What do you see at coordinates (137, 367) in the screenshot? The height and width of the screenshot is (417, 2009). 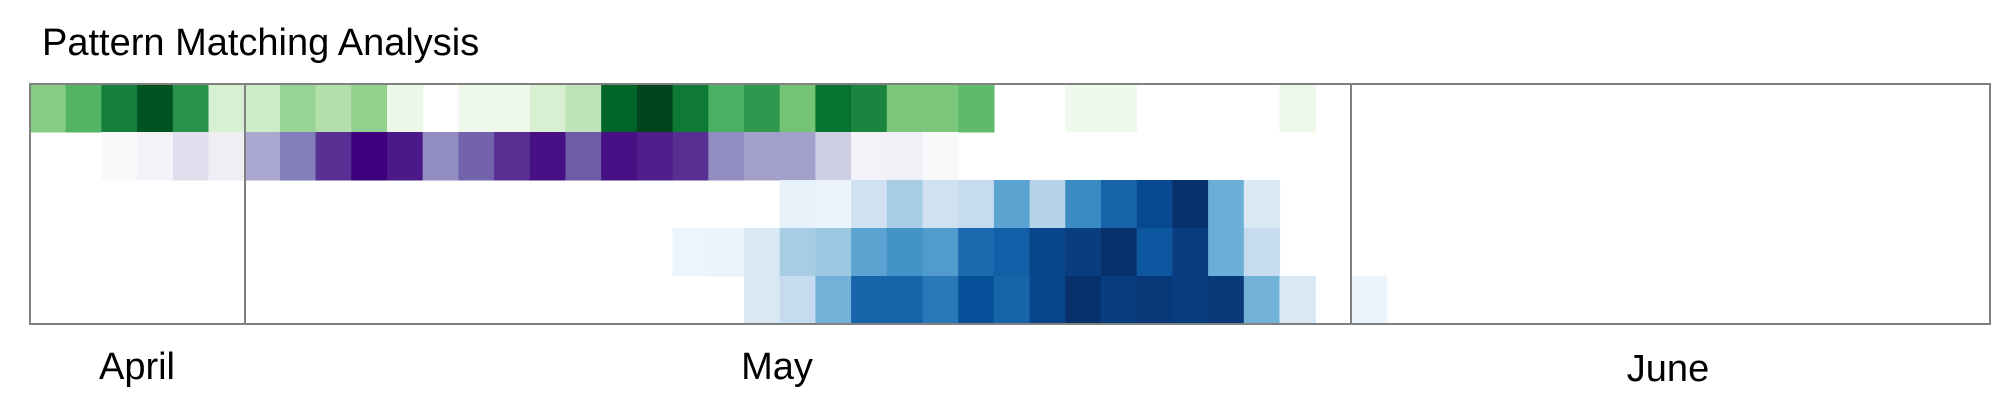 I see `month-label-april: April` at bounding box center [137, 367].